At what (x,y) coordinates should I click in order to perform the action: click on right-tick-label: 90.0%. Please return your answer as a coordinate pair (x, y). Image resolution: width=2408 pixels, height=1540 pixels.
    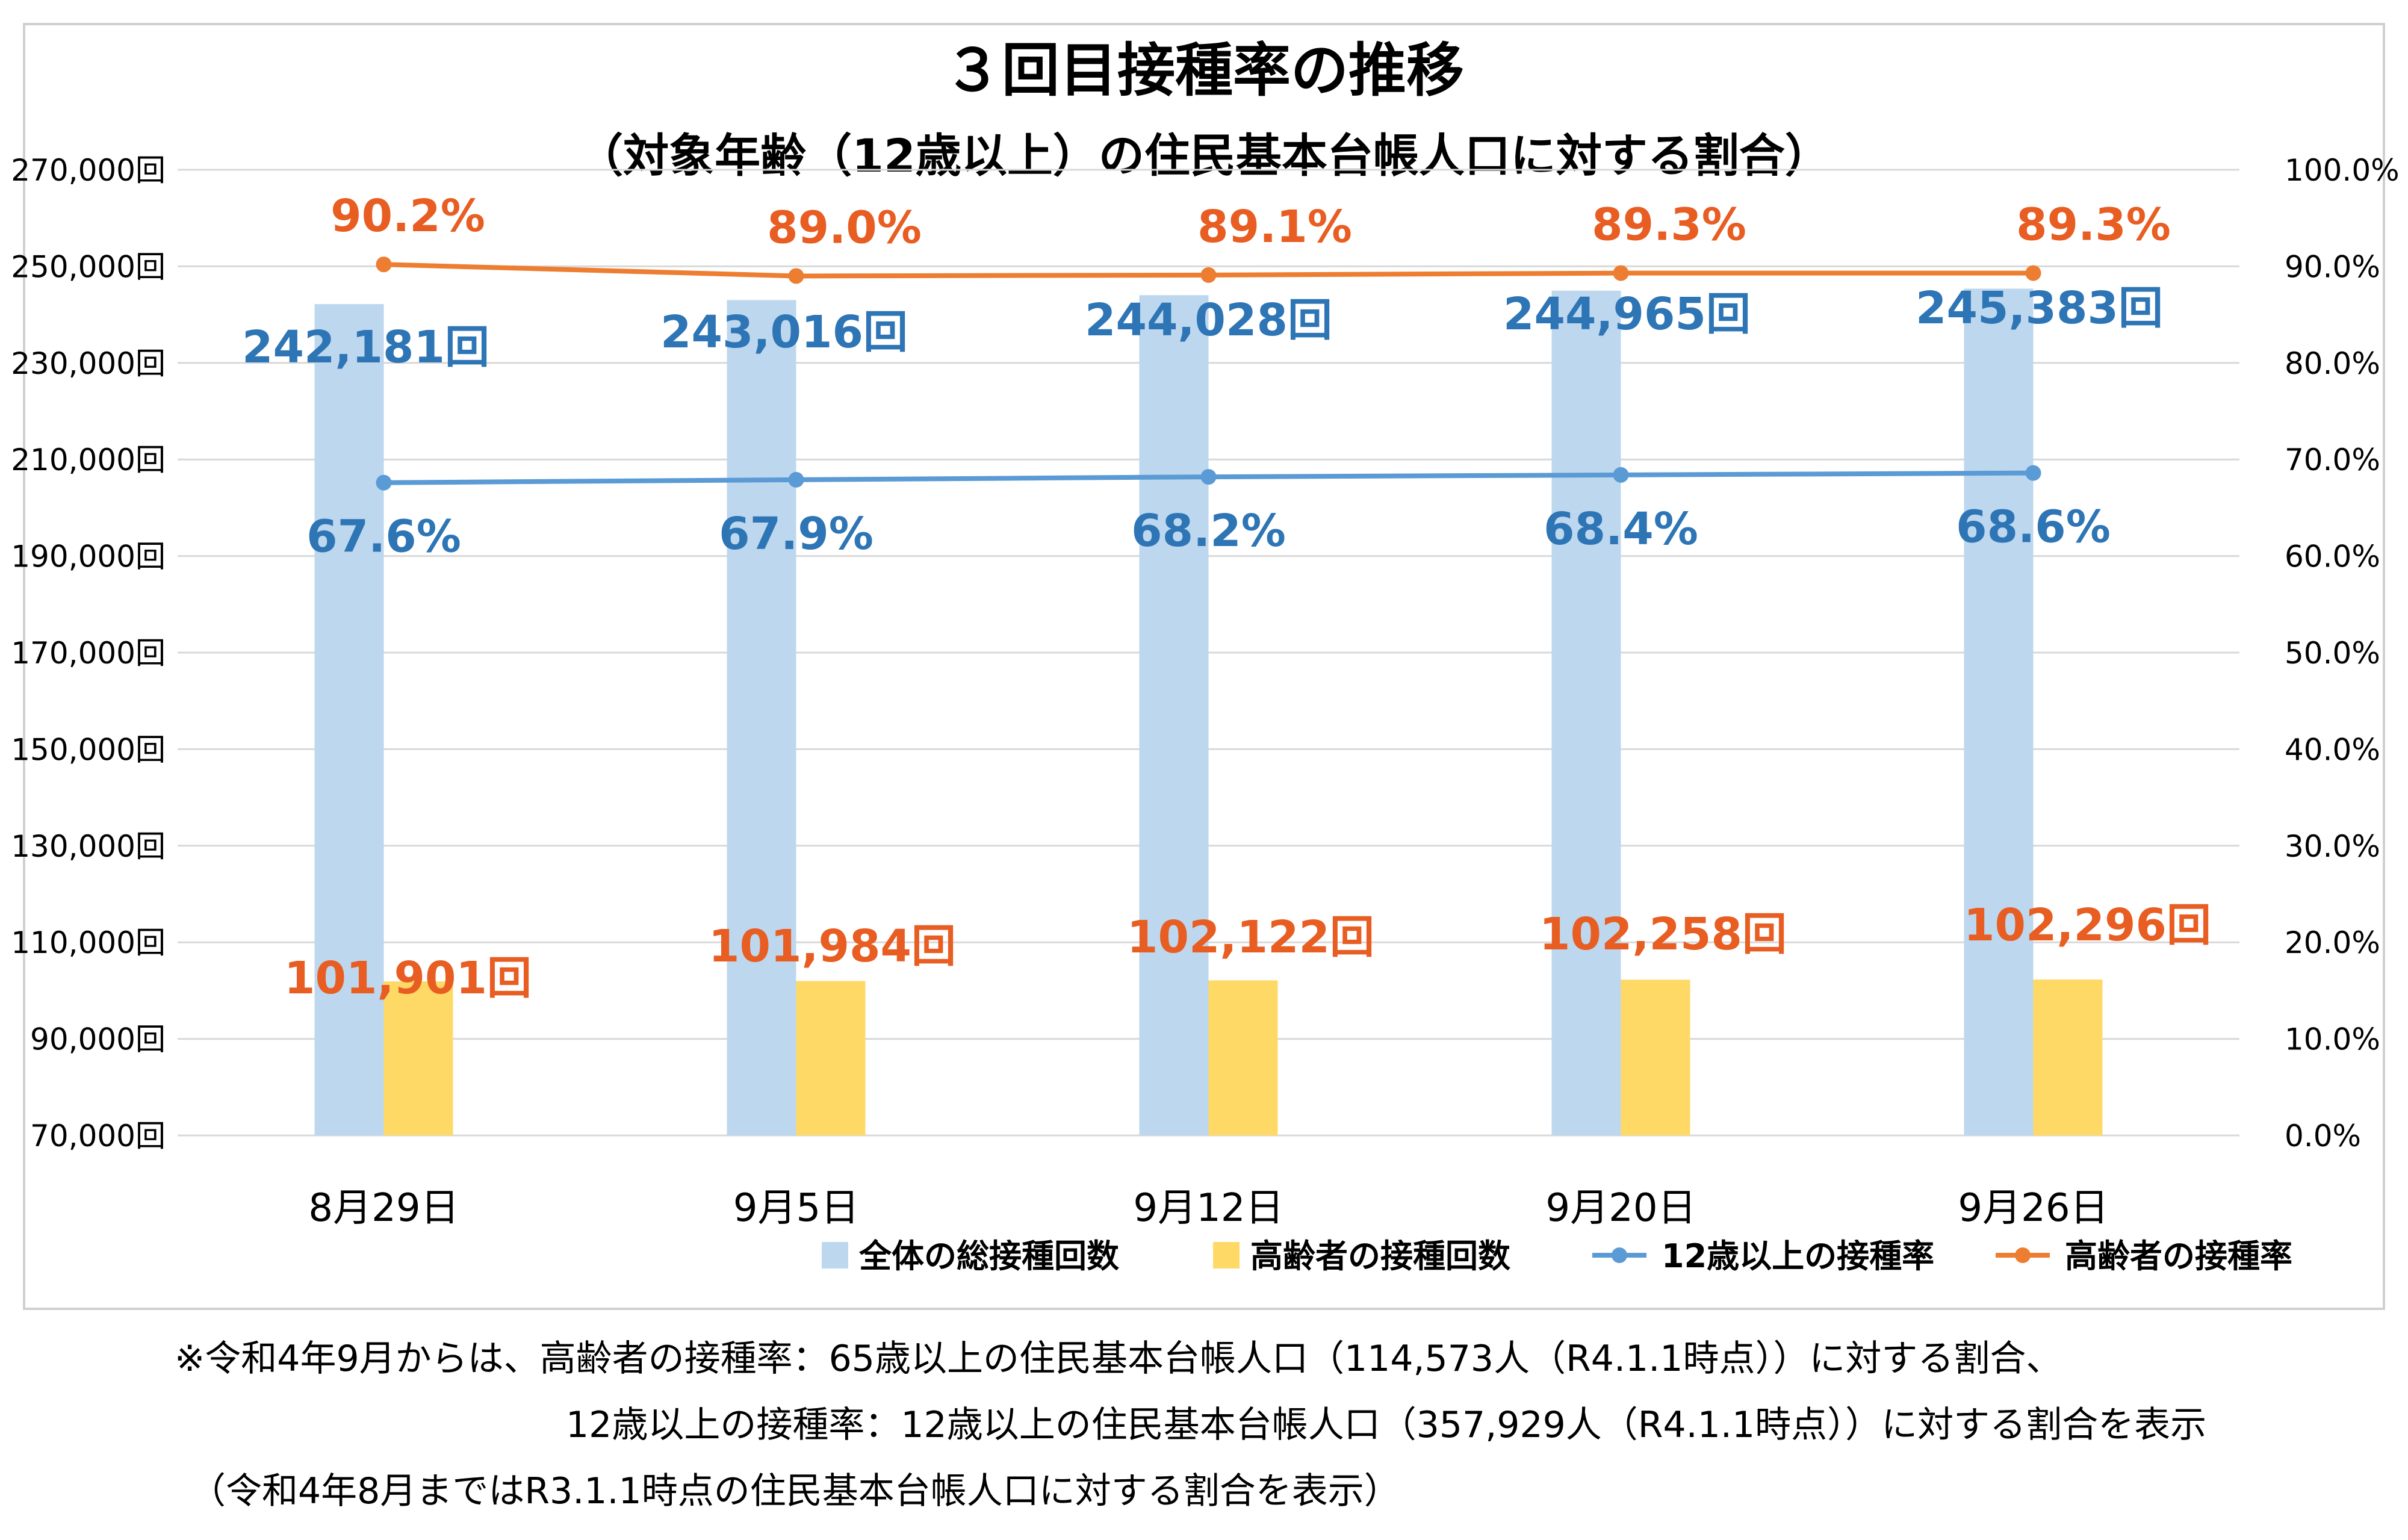
    Looking at the image, I should click on (2332, 266).